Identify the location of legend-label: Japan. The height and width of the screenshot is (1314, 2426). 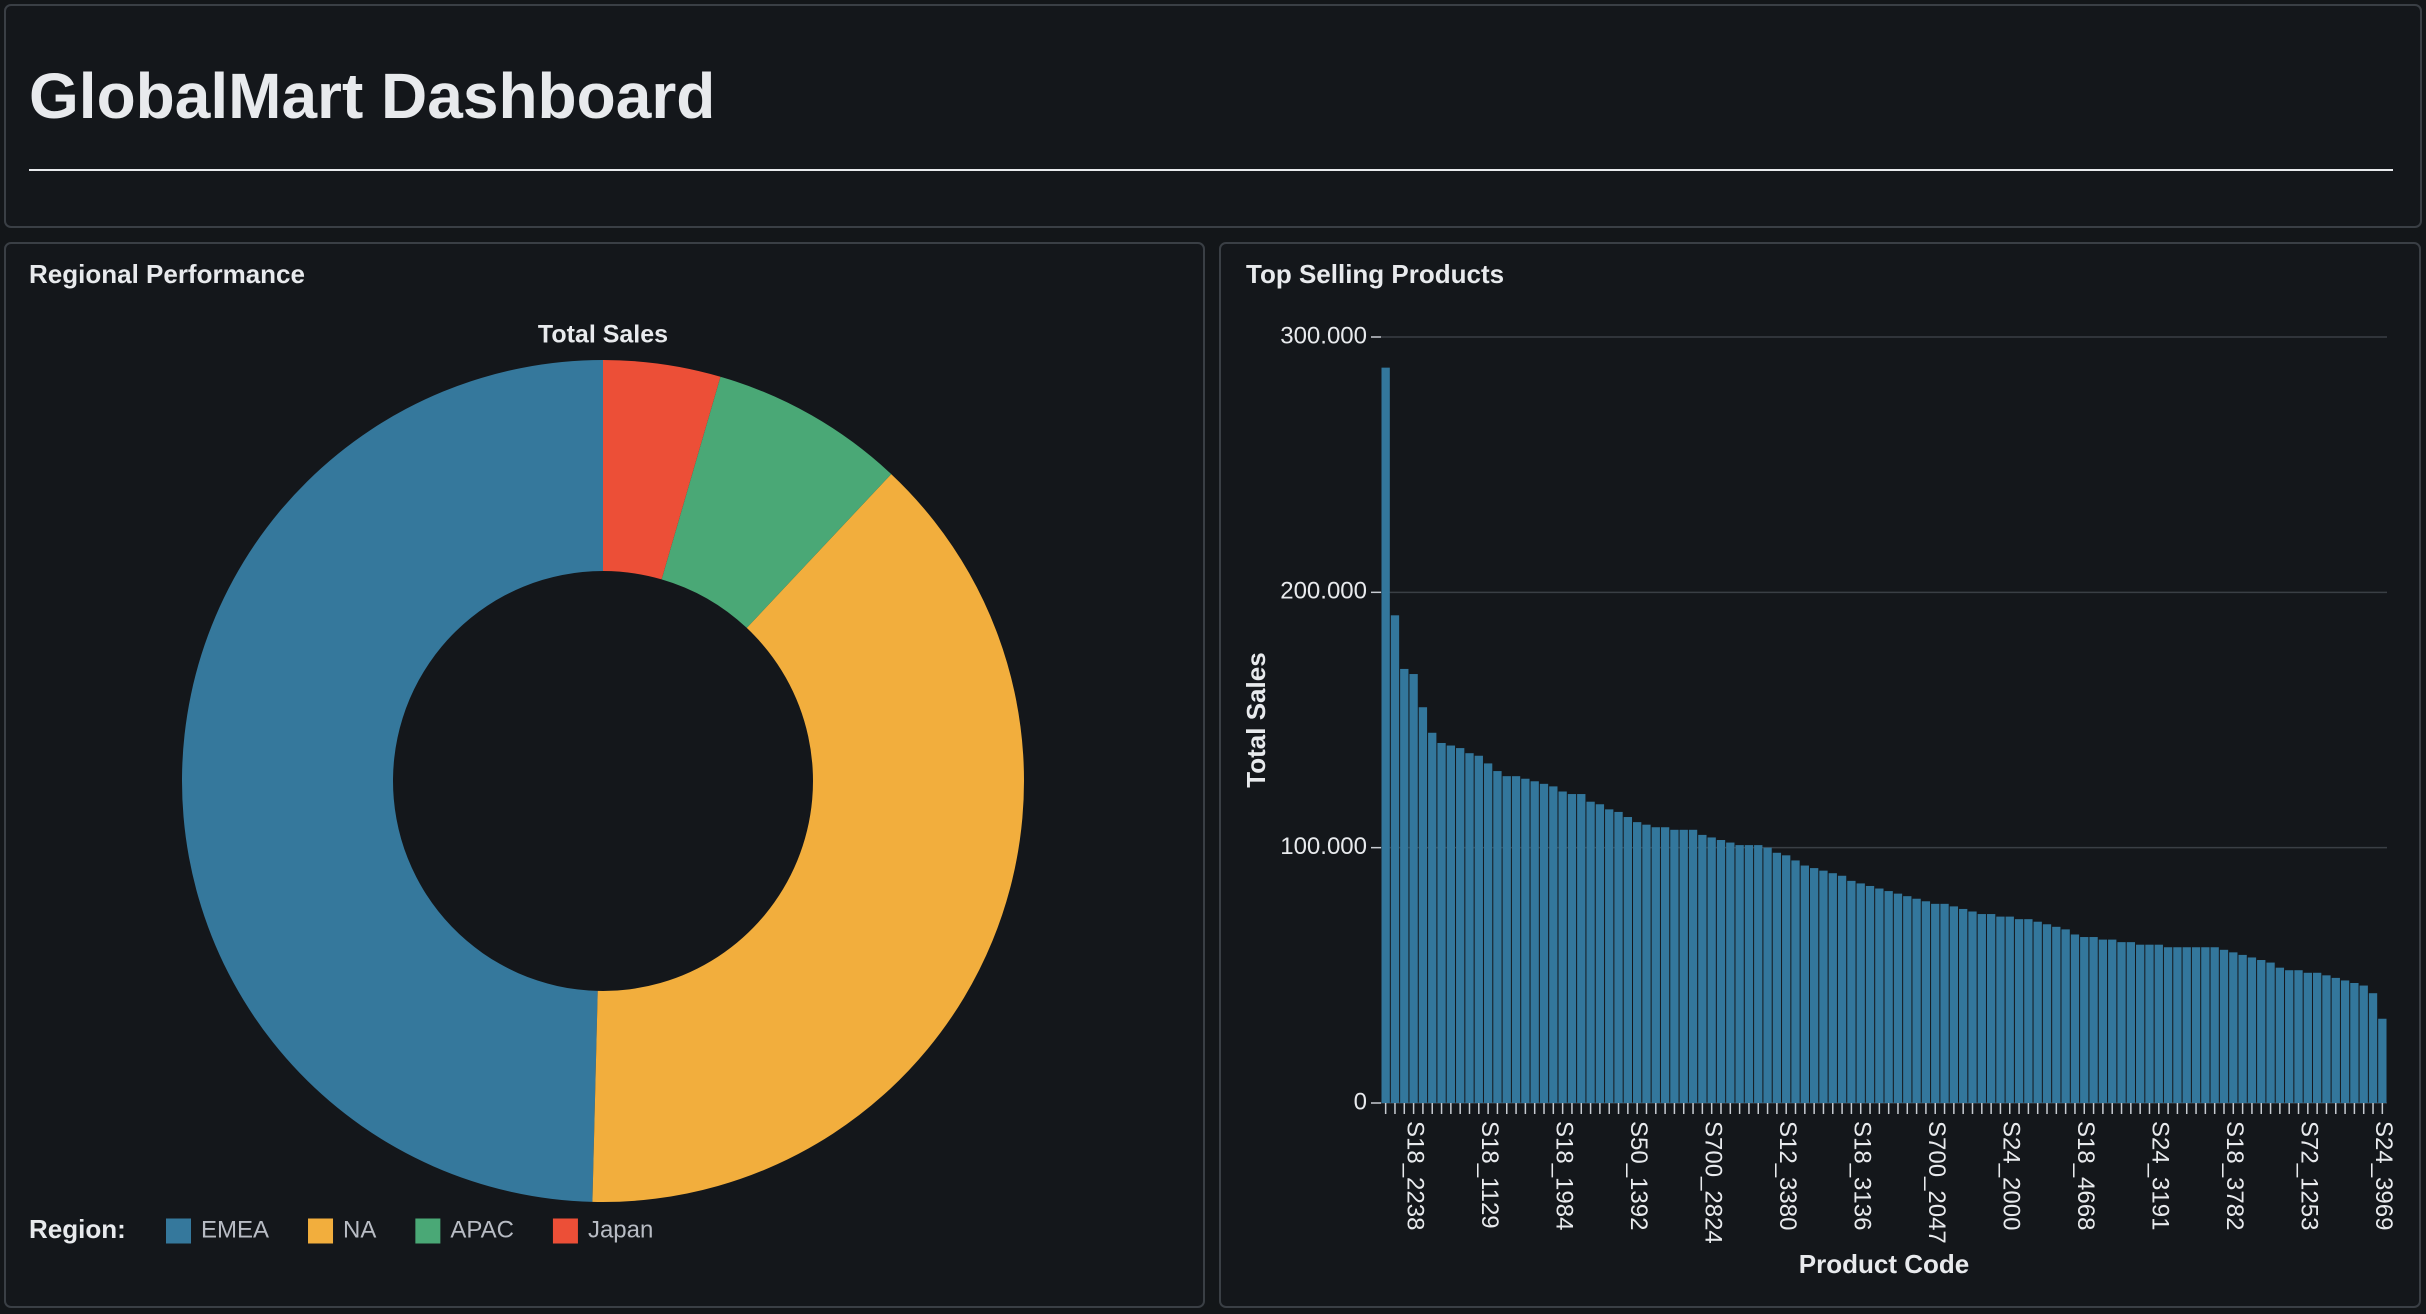
(620, 1229).